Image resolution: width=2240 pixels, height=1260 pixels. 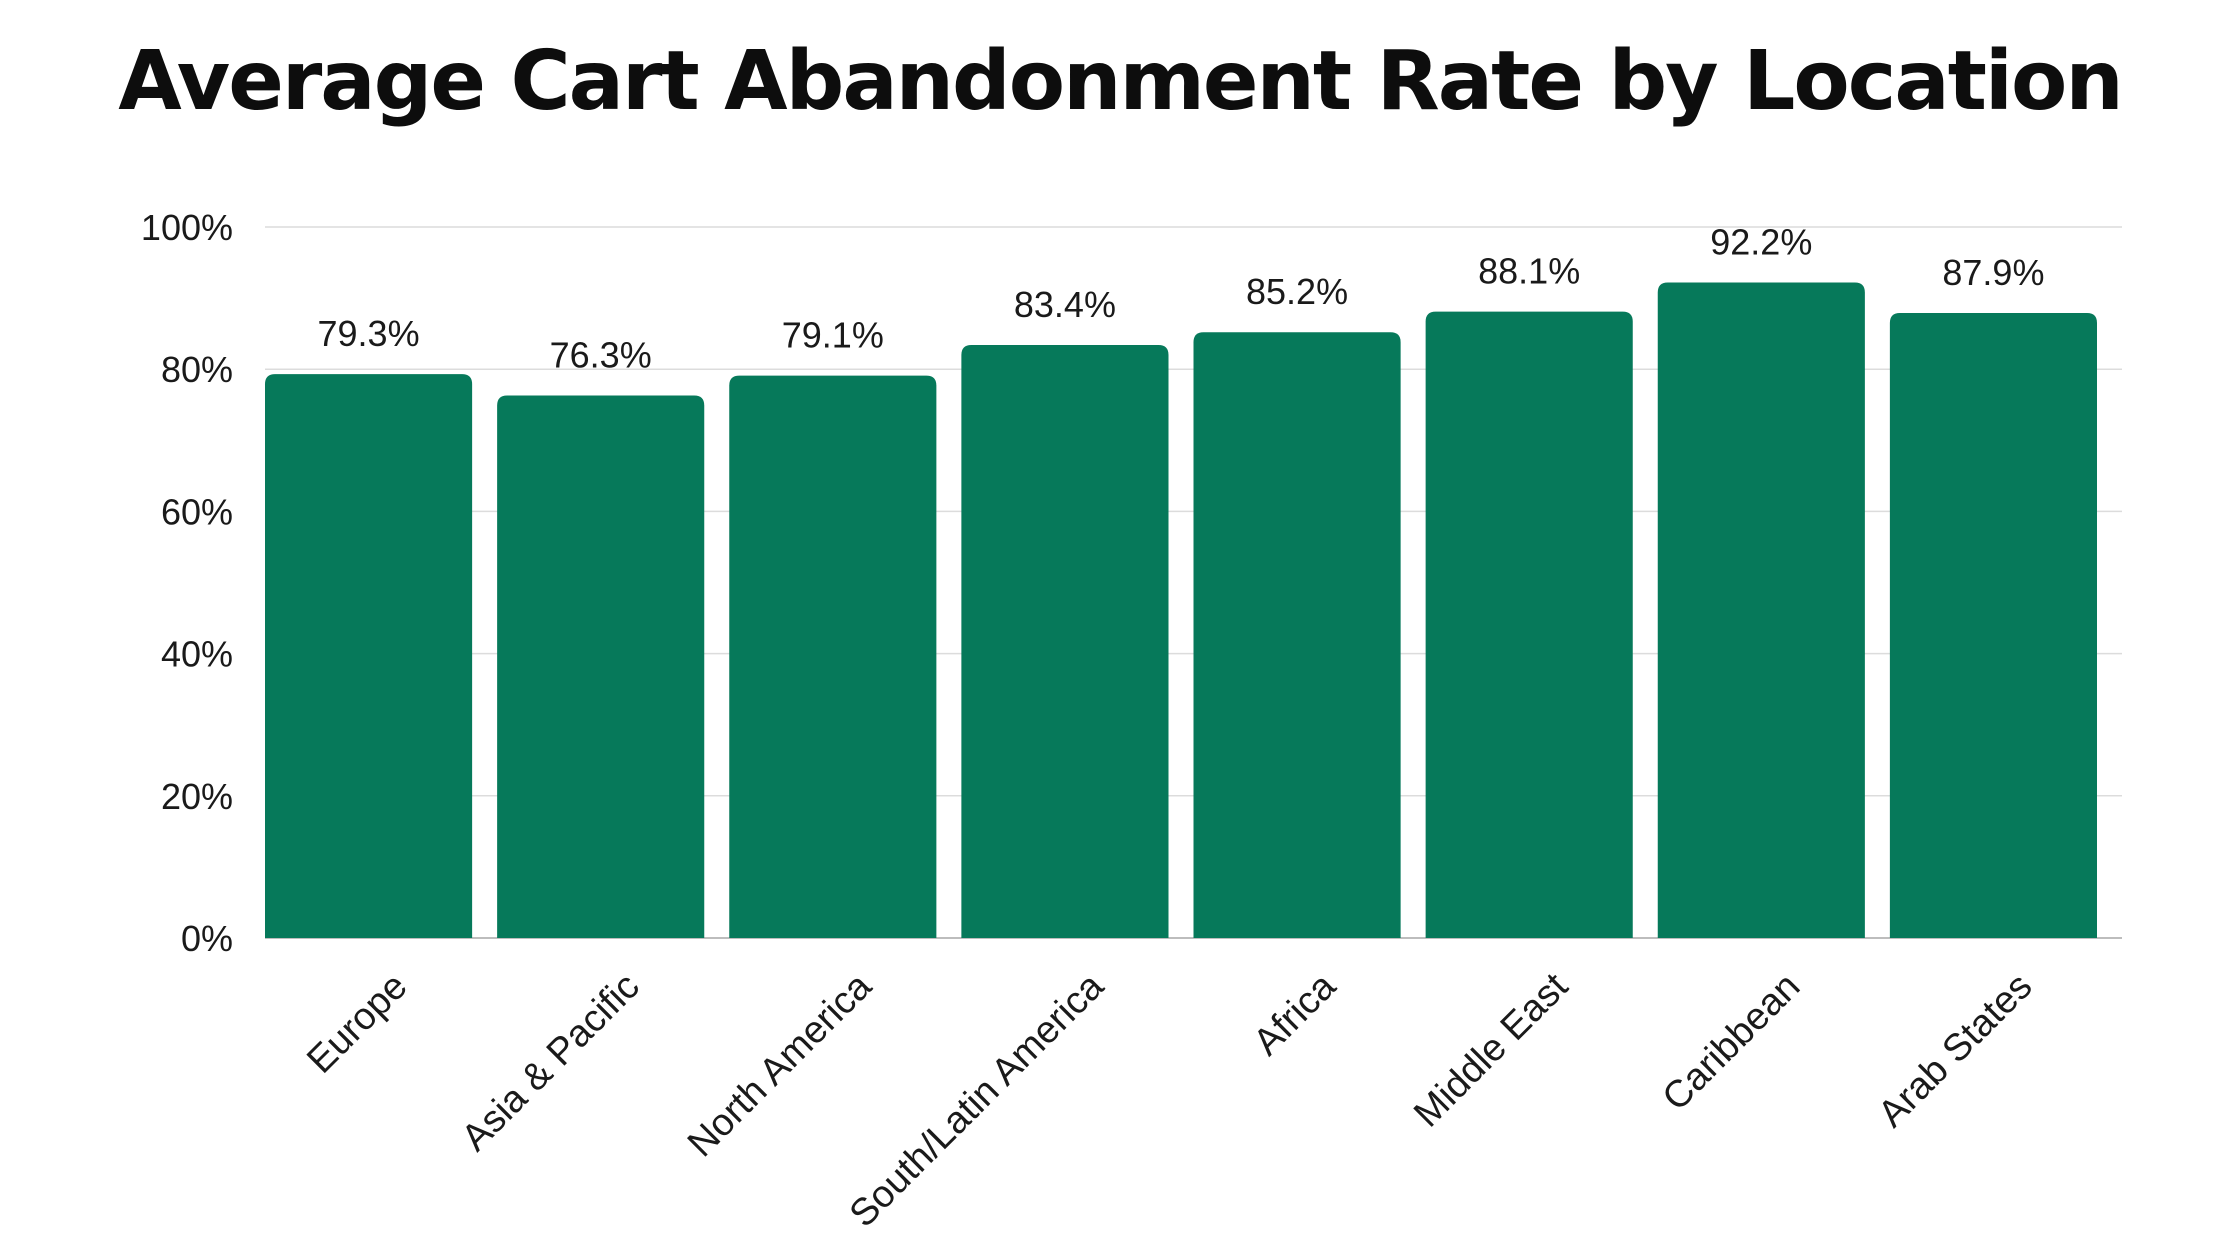 I want to click on y-axis-ticks: 0% 20% 40% 60% 80% 100%, so click(x=187, y=583).